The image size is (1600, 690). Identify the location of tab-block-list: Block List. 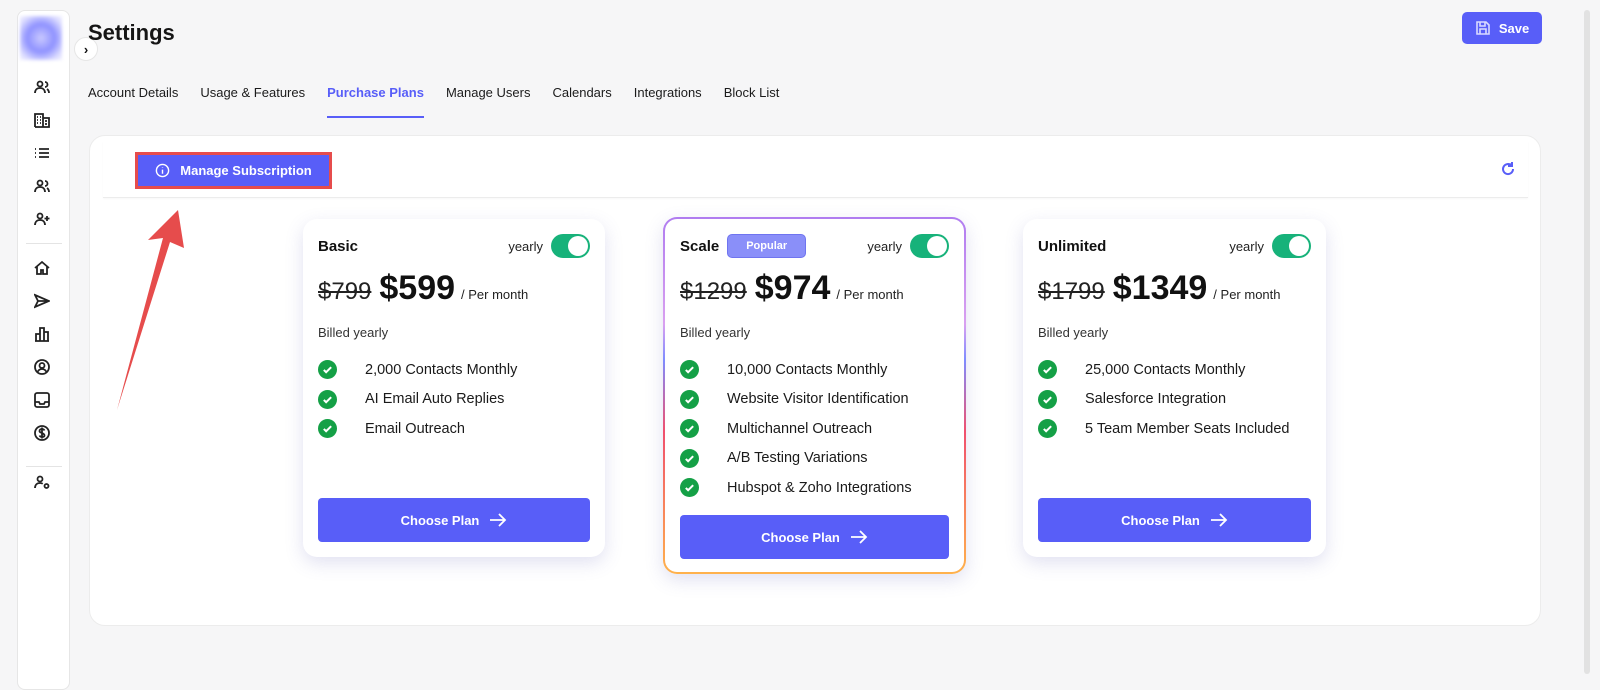
(751, 92).